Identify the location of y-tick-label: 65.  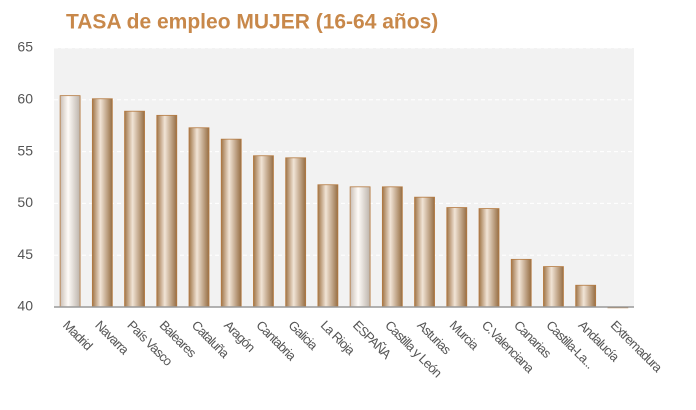
(25, 47).